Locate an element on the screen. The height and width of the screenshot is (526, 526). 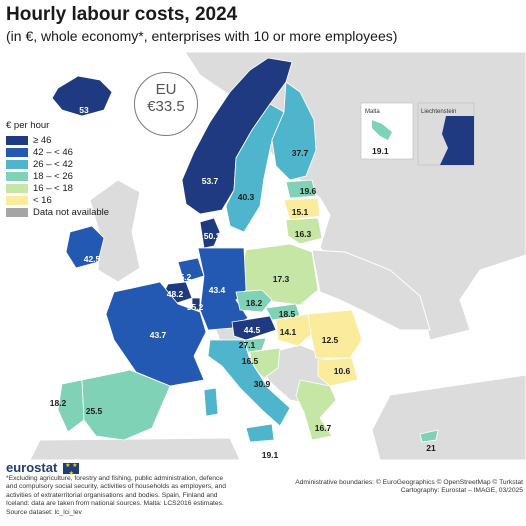
legend-item: 42 – < 46 is located at coordinates (57, 152).